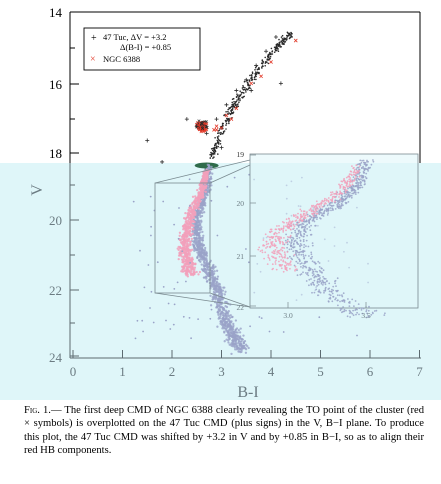 The width and height of the screenshot is (441, 484). What do you see at coordinates (121, 59) in the screenshot?
I see `legend-label-ngc6388: NGC 6388` at bounding box center [121, 59].